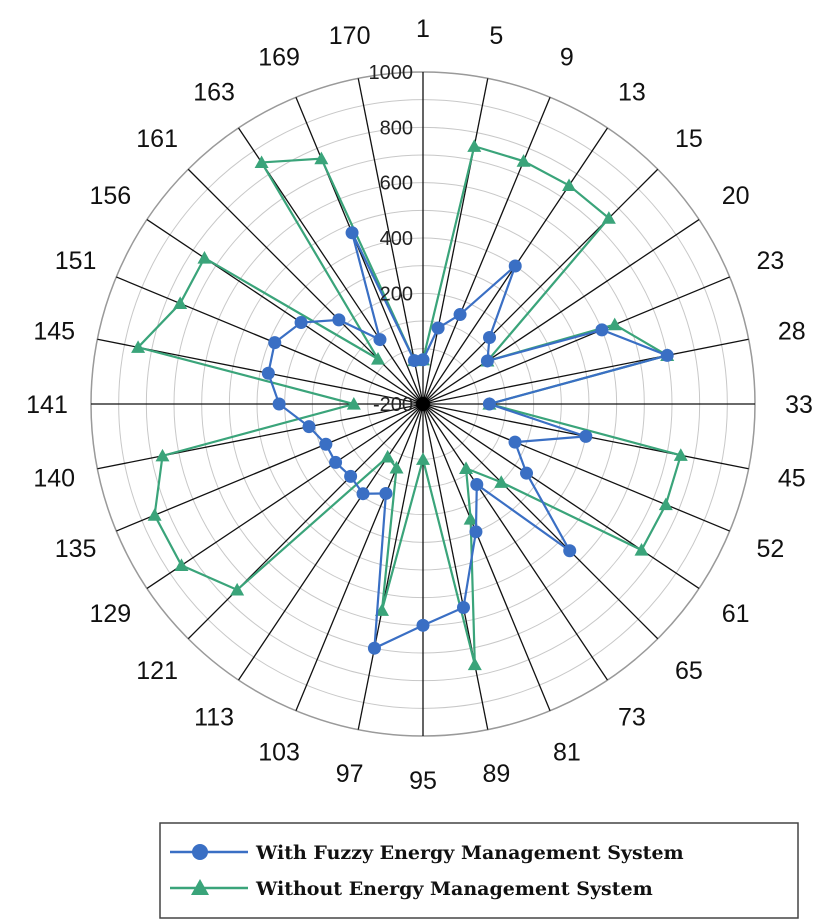  I want to click on category-label: 28, so click(792, 332).